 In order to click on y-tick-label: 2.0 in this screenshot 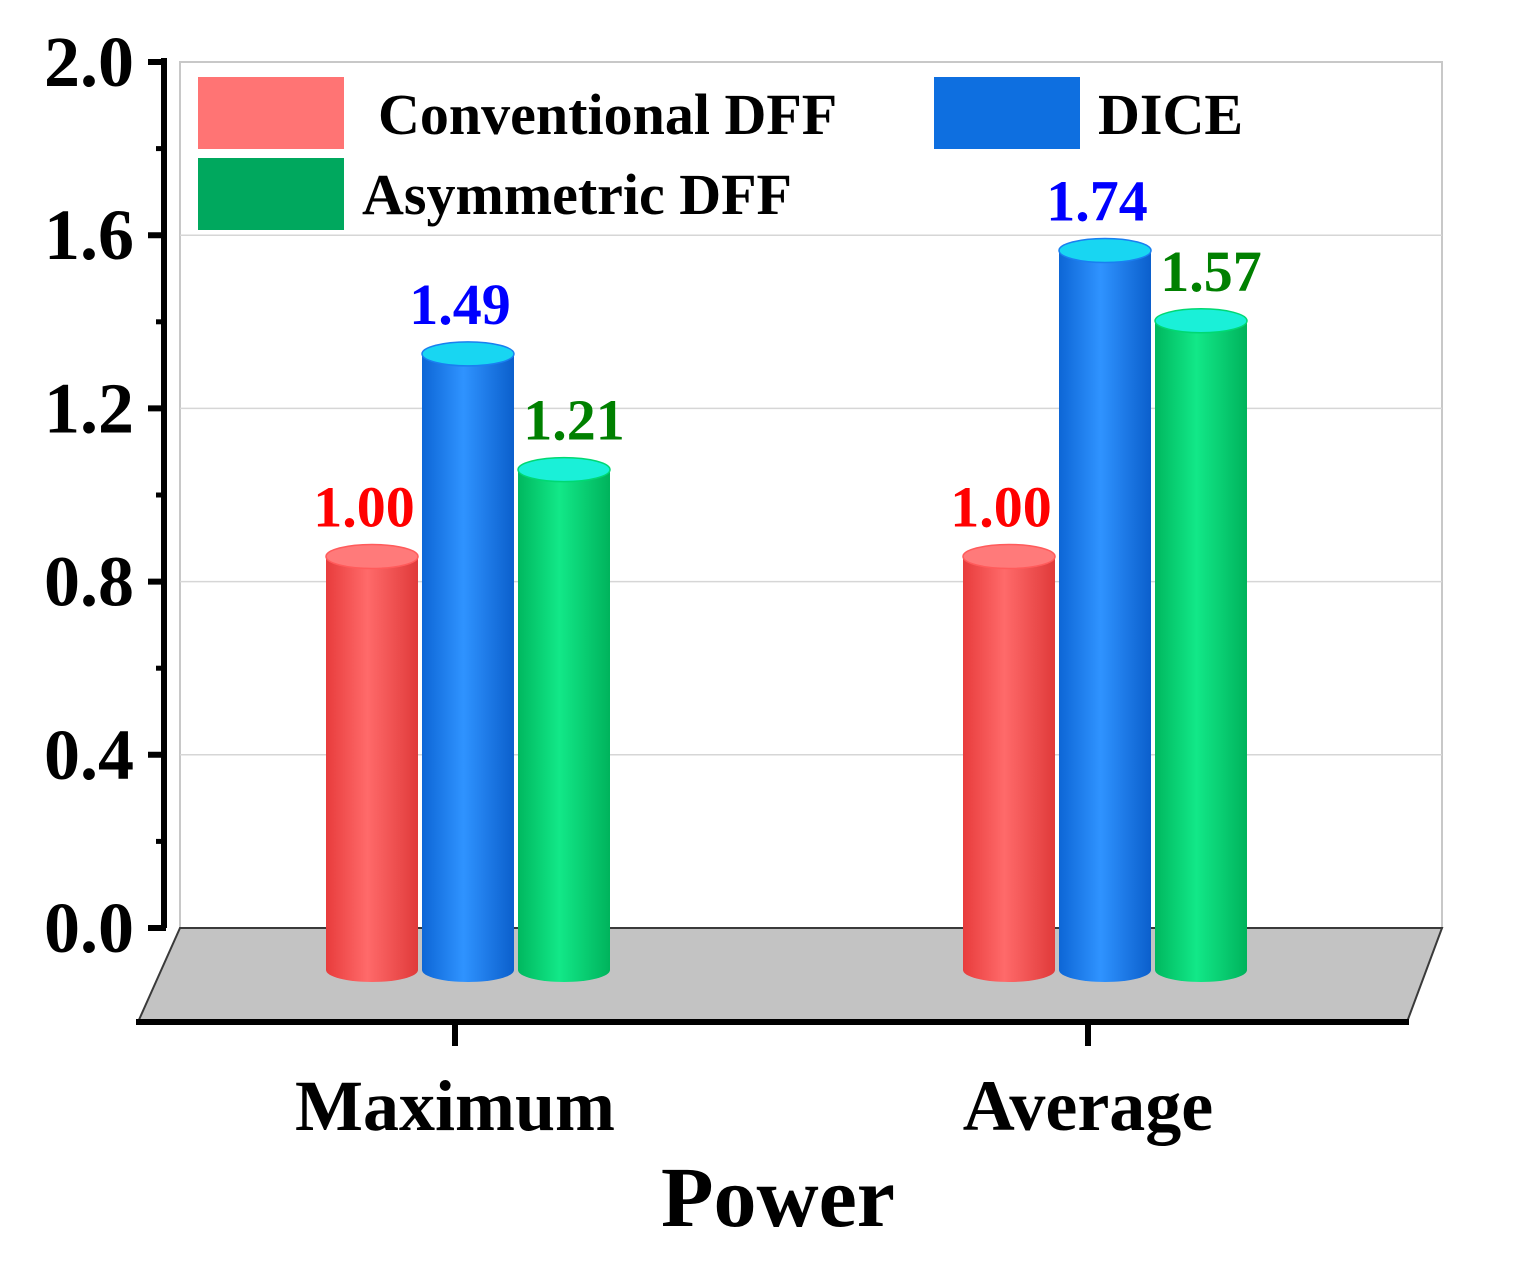, I will do `click(89, 62)`.